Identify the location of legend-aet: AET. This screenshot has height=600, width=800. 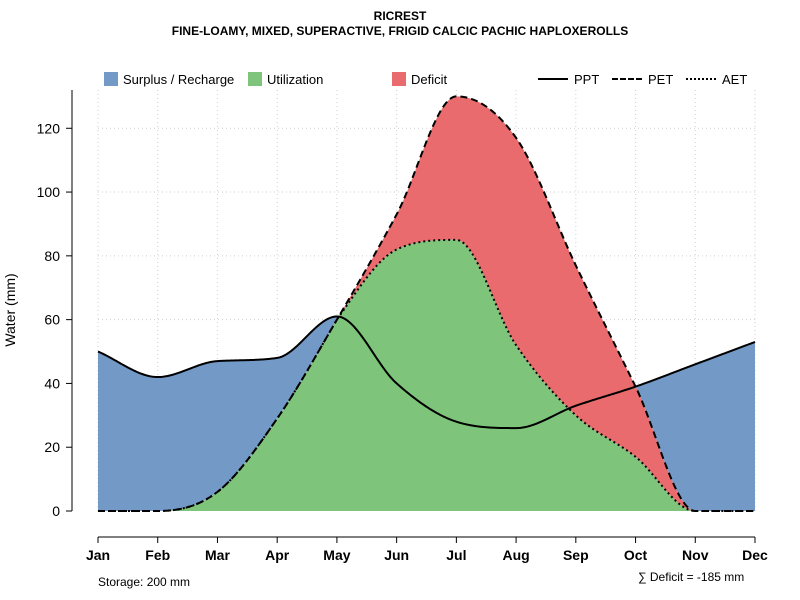
(716, 79).